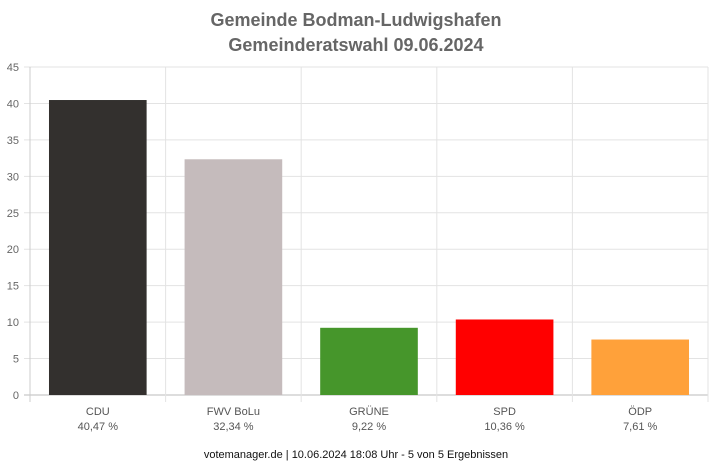 The image size is (712, 468). Describe the element at coordinates (13, 323) in the screenshot. I see `y-tick-label: 10` at that location.